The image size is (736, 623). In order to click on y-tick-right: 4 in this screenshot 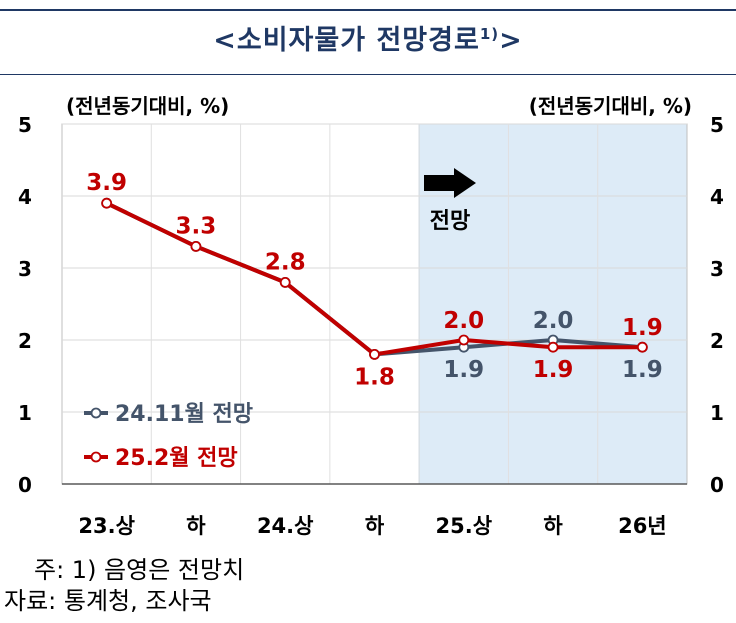, I will do `click(717, 197)`.